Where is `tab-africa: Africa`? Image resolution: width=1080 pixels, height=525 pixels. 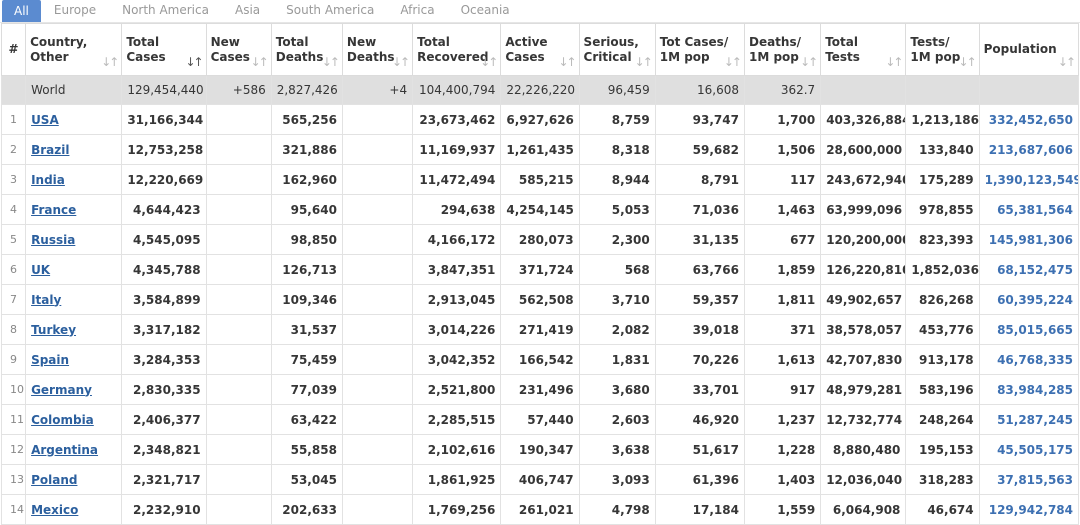 tab-africa: Africa is located at coordinates (417, 10).